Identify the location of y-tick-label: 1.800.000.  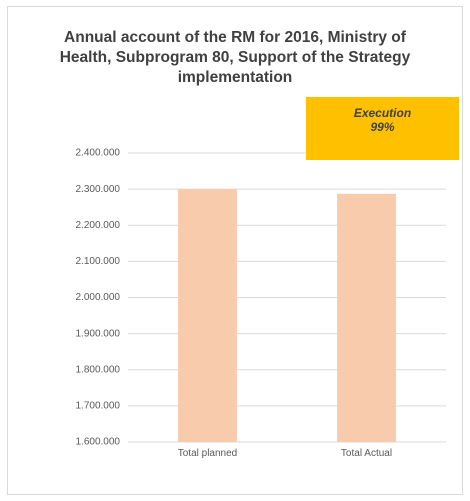
(98, 369).